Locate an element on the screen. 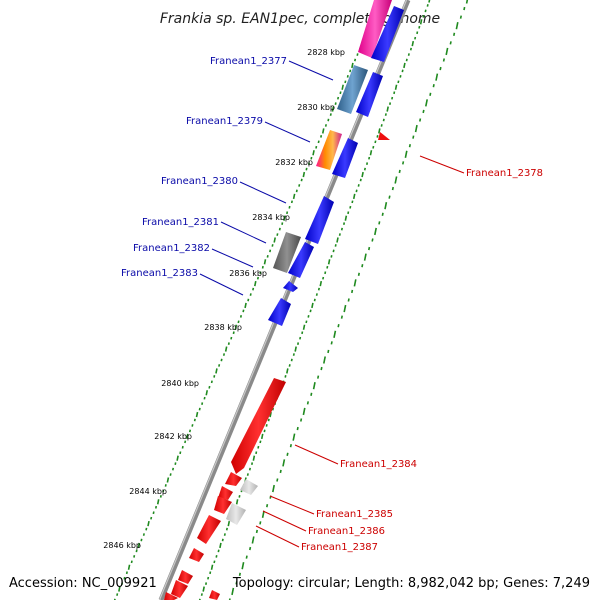  gene-label: Franean1_2378 is located at coordinates (504, 173).